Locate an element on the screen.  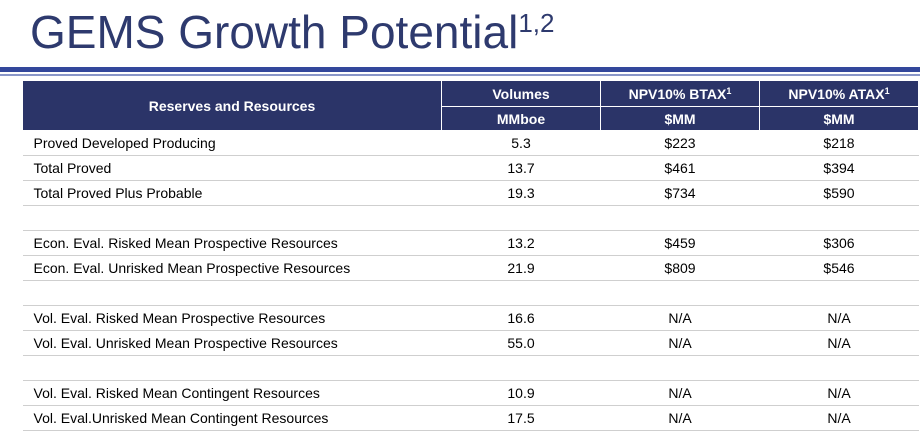
row-volume: 55.0 is located at coordinates (521, 343).